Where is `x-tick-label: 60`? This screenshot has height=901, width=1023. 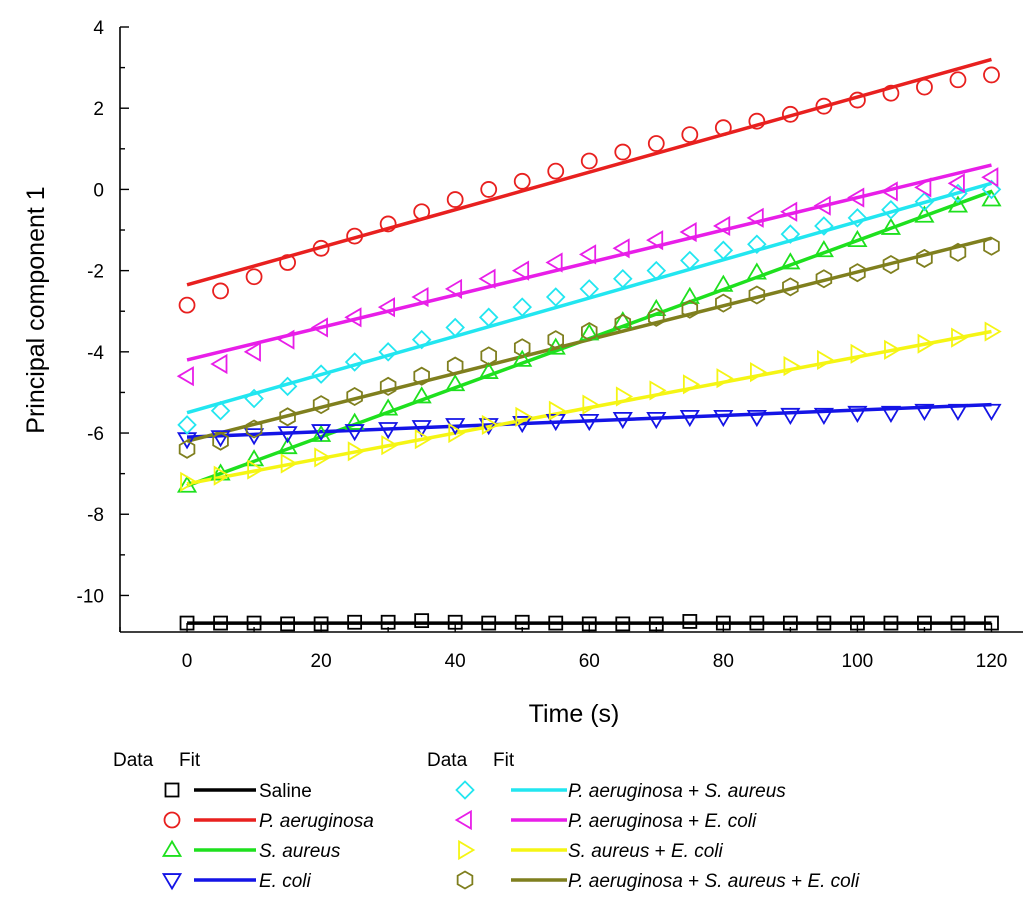 x-tick-label: 60 is located at coordinates (589, 661).